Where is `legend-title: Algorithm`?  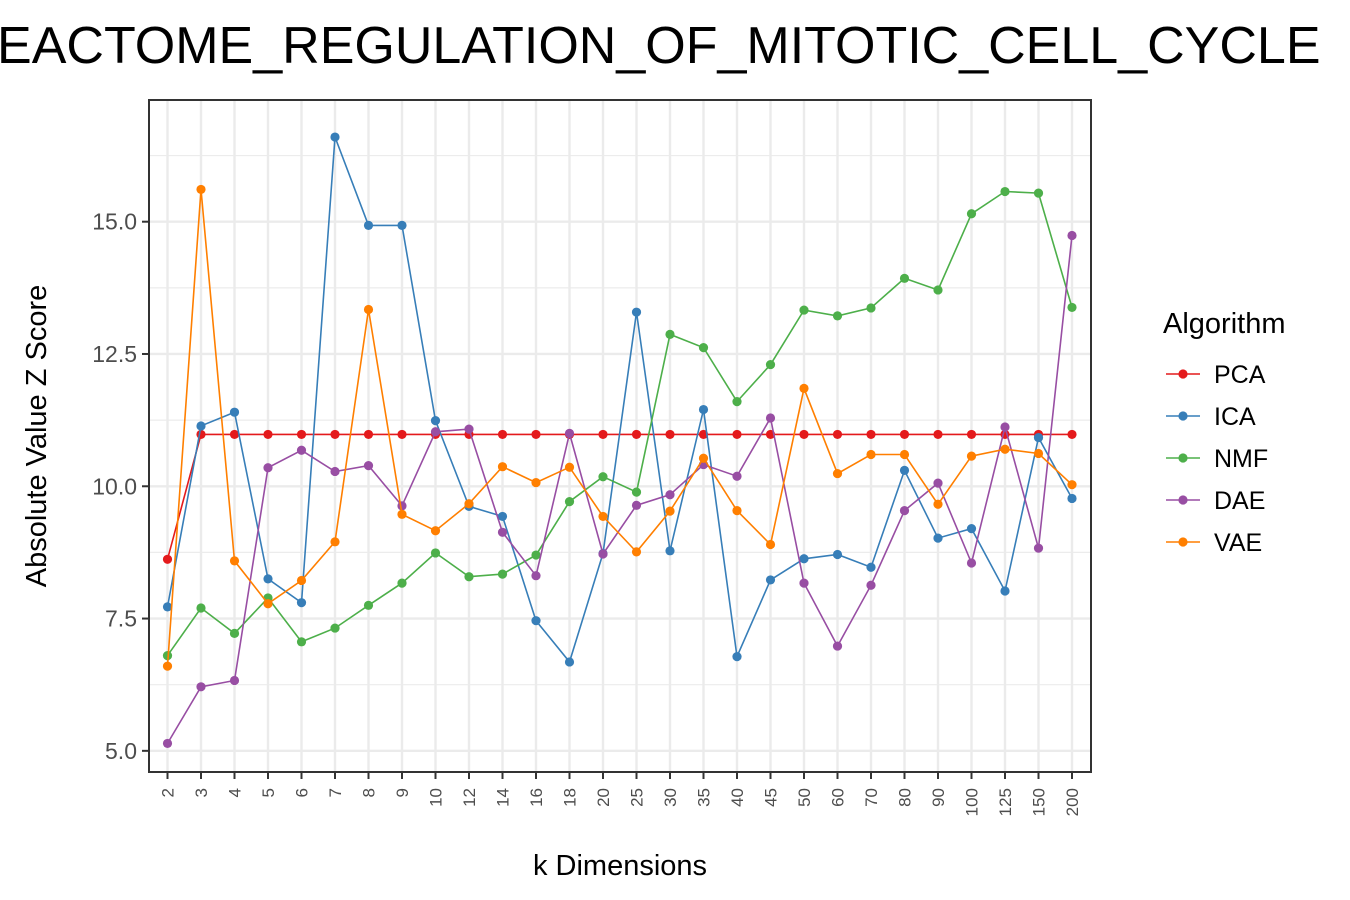 legend-title: Algorithm is located at coordinates (1224, 324).